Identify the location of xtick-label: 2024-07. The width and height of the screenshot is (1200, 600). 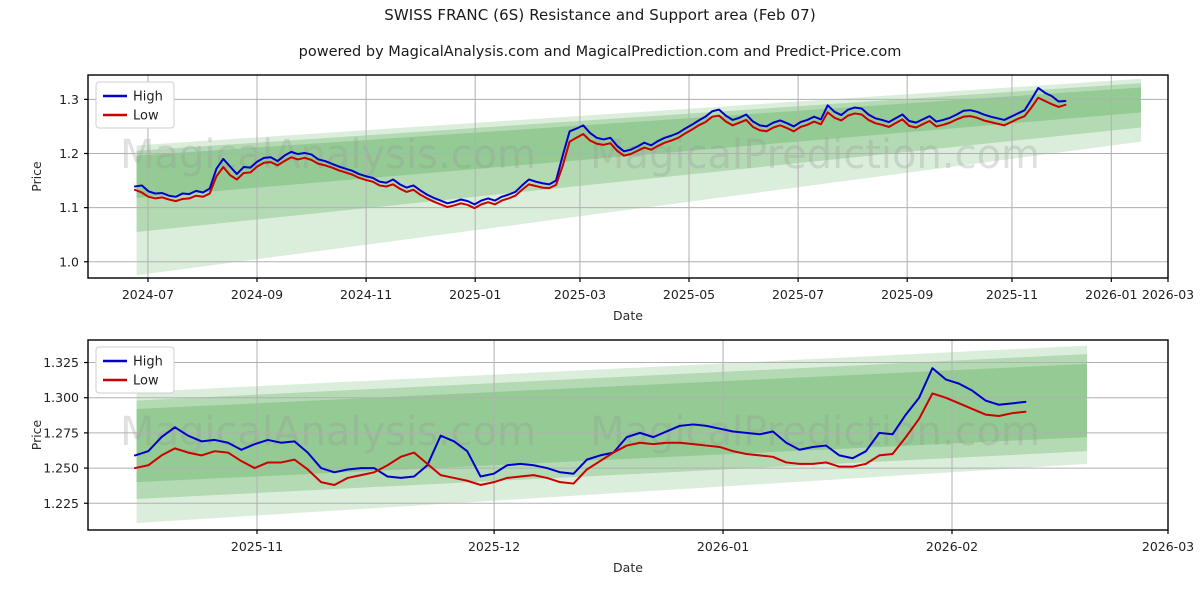
(148, 294).